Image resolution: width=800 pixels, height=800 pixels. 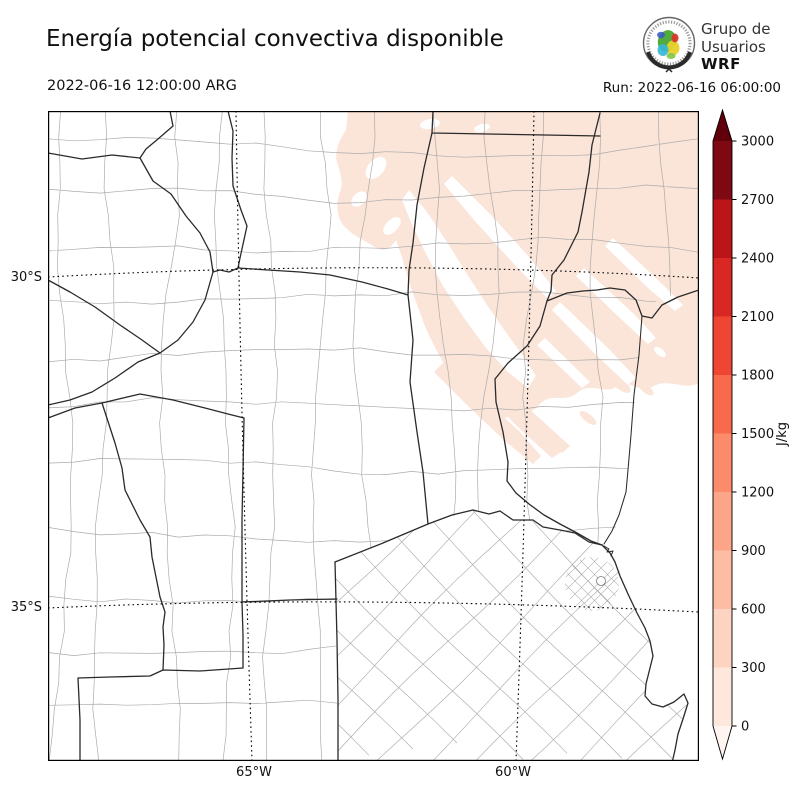 I want to click on svg-text: 300, so click(x=753, y=668).